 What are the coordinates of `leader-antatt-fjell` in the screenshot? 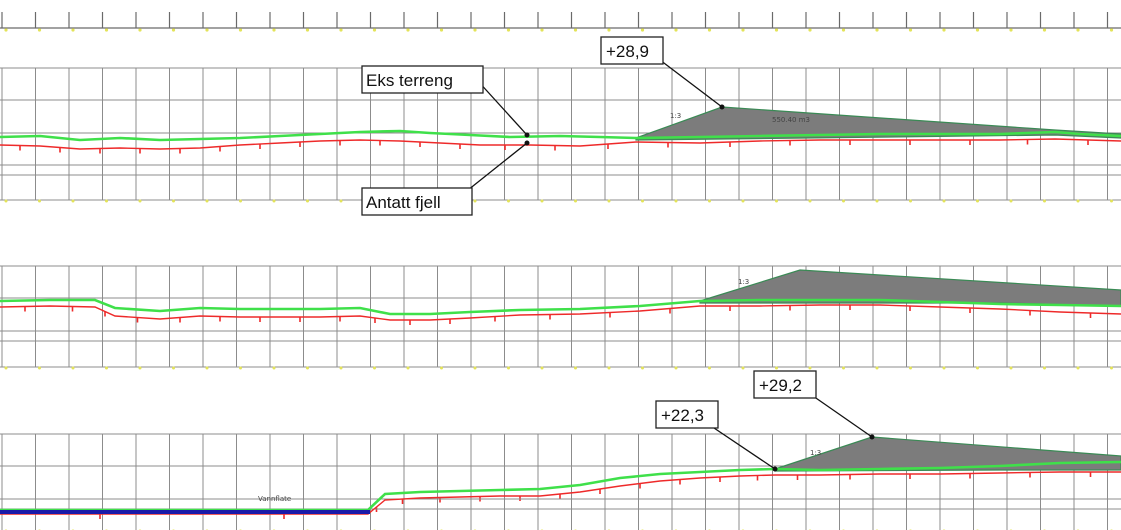 It's located at (495, 168).